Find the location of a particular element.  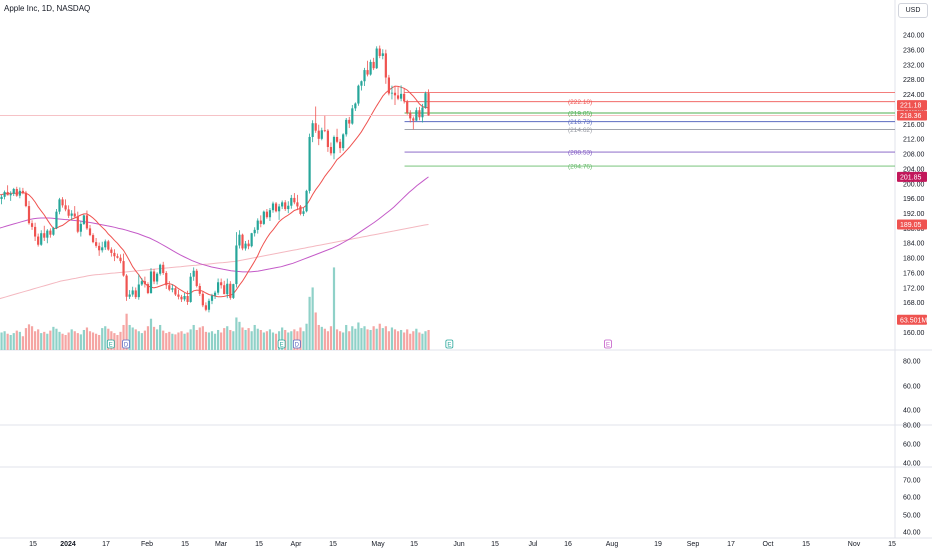

event-marker-label: E is located at coordinates (449, 346).